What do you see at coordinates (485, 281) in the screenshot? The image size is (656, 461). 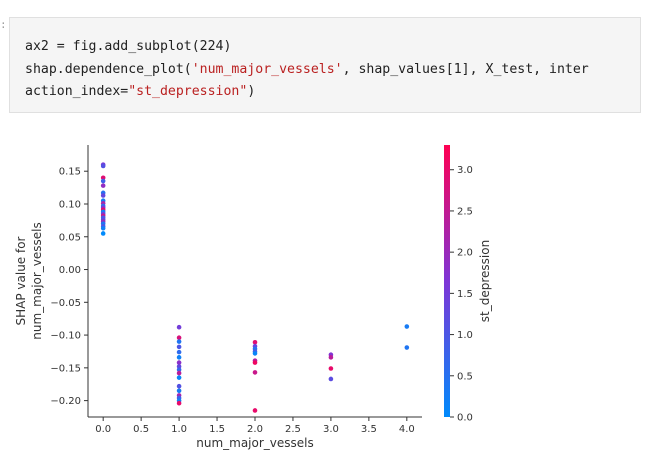 I see `colorbar-label: st_depression` at bounding box center [485, 281].